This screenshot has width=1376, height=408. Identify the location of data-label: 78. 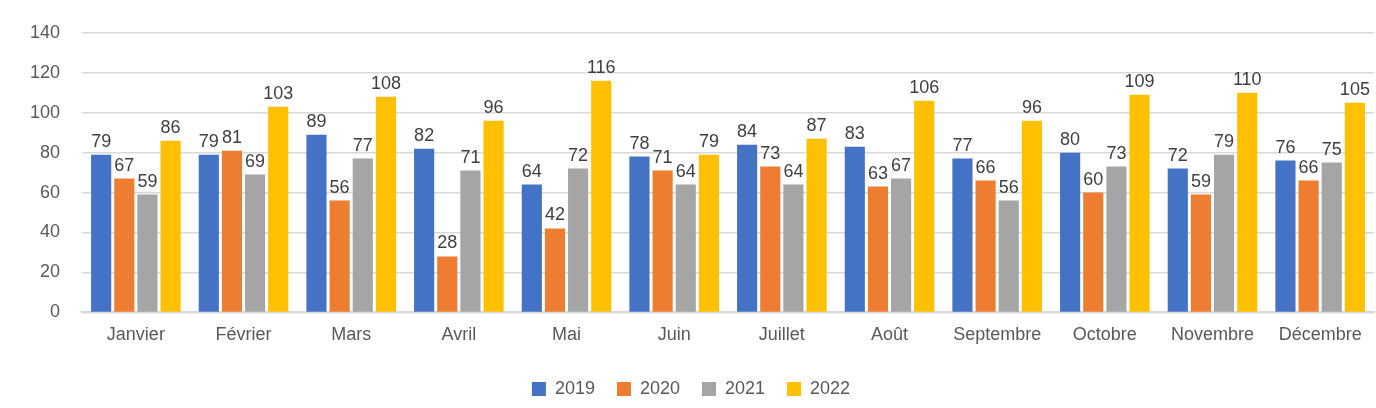
(639, 142).